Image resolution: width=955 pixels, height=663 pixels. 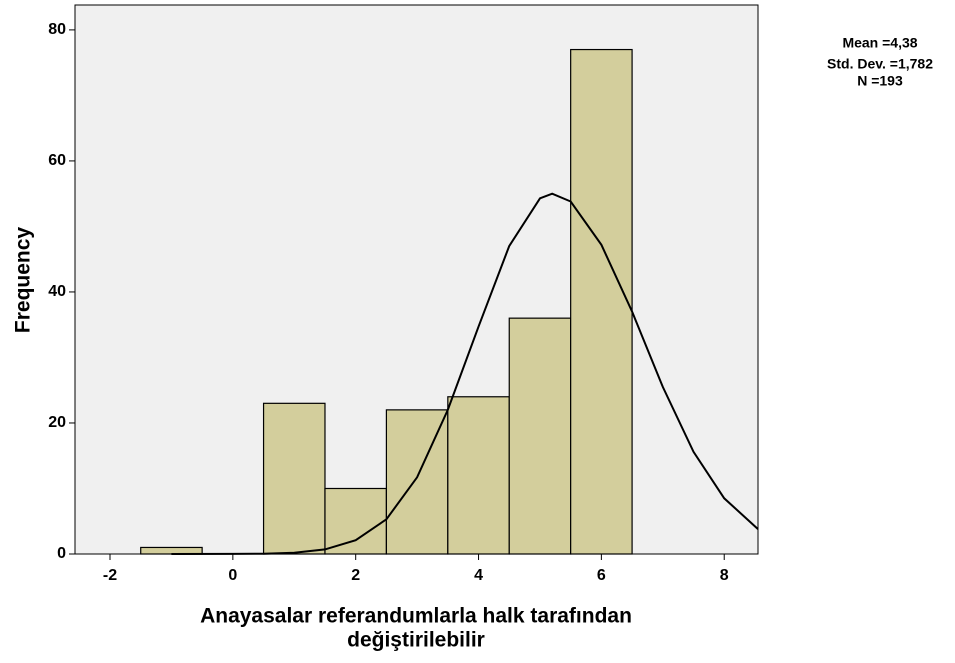 I want to click on y-tick-label: 0, so click(x=61, y=553).